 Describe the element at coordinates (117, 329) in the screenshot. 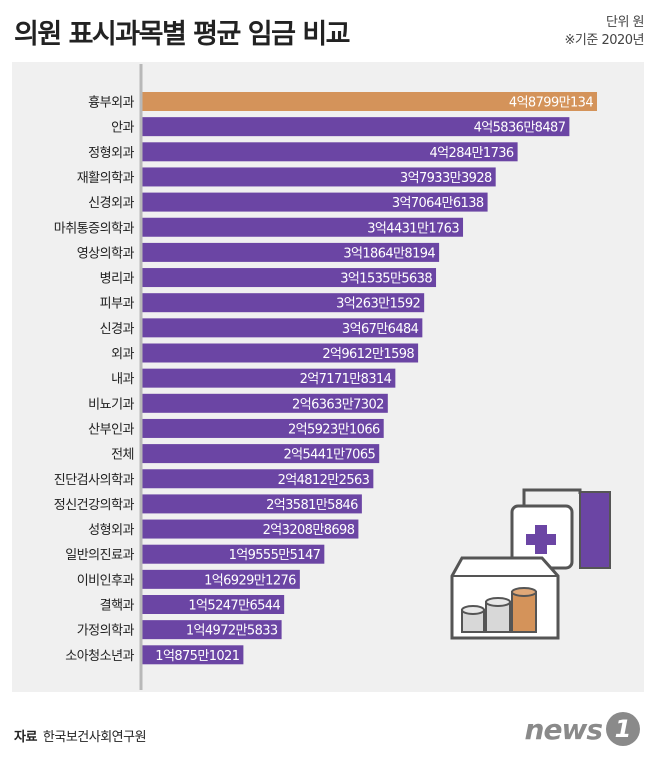

I see `category-label: 신경과` at that location.